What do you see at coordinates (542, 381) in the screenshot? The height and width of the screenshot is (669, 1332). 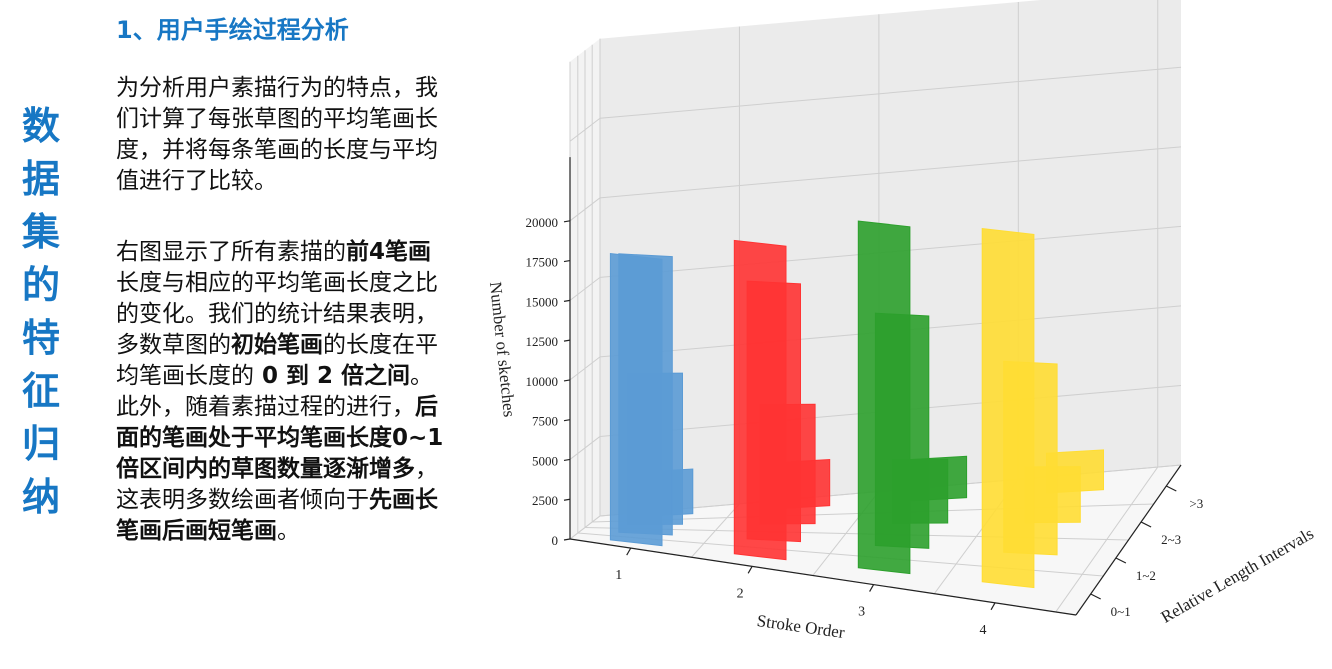 I see `tick-label: 10000` at bounding box center [542, 381].